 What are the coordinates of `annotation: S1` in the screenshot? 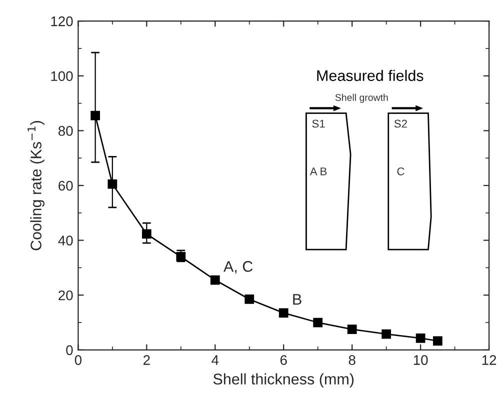 It's located at (318, 124).